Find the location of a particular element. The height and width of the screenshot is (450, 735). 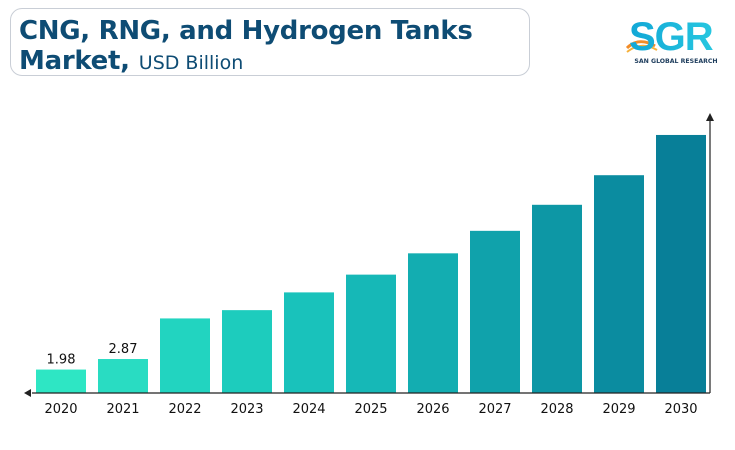

x-axis-arrow-icon is located at coordinates (27, 393).